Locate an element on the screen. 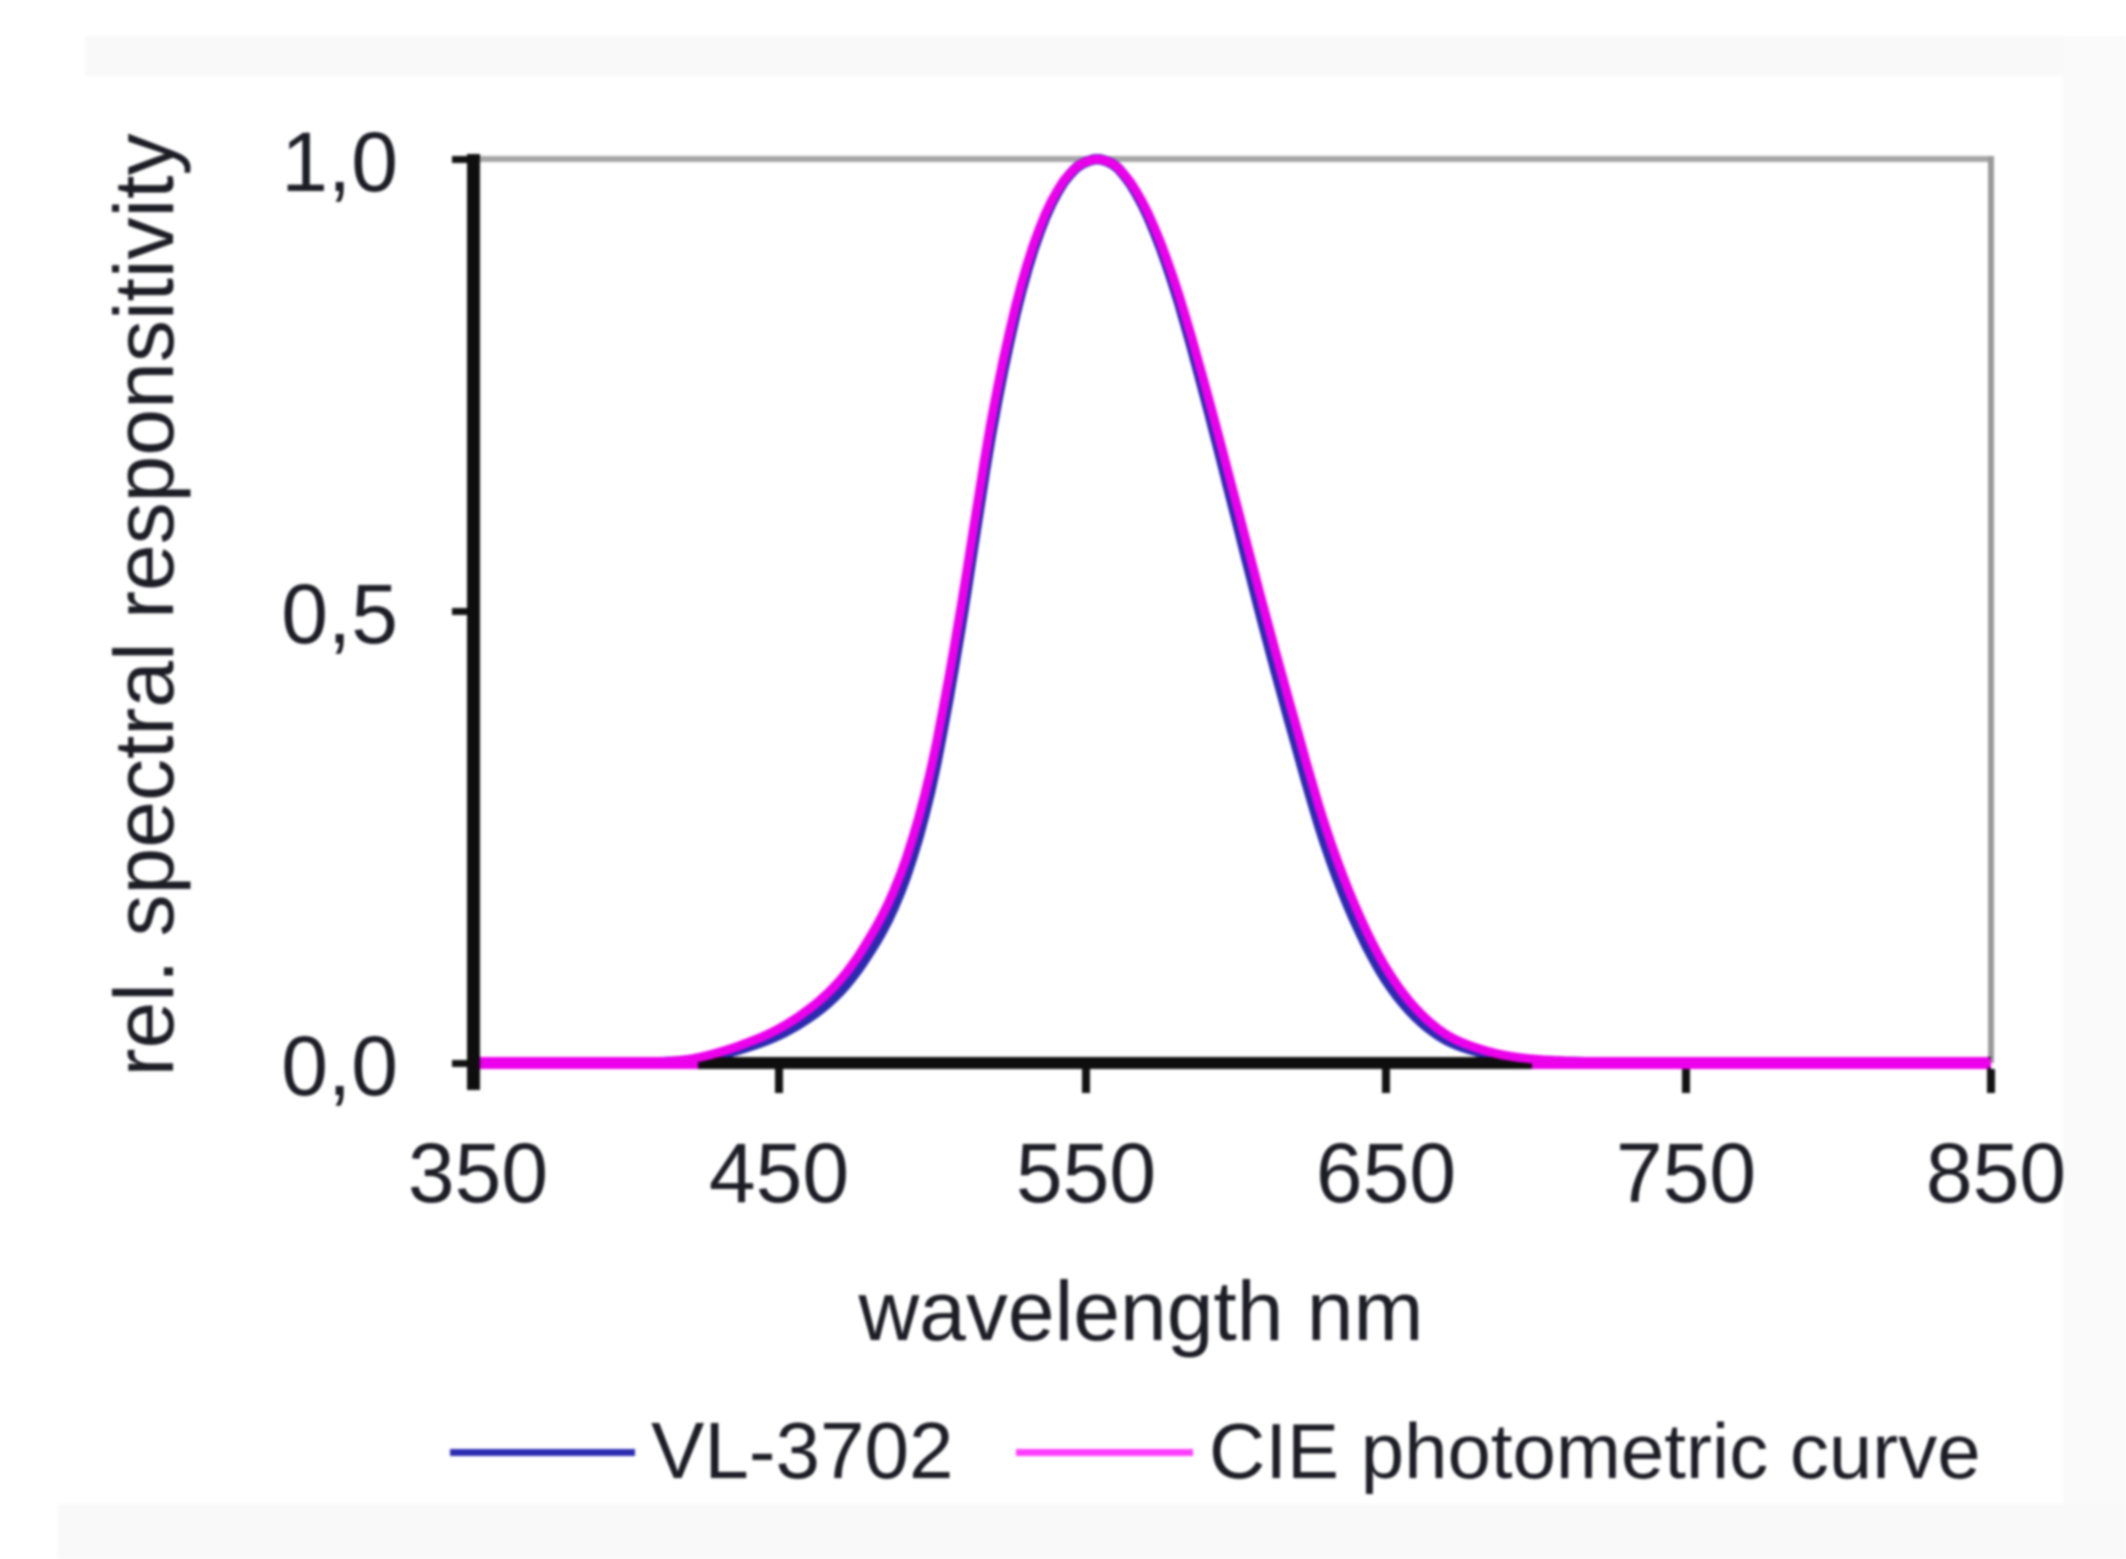 This screenshot has width=2126, height=1559. svg-text: CIE photometric curve is located at coordinates (1595, 1451).